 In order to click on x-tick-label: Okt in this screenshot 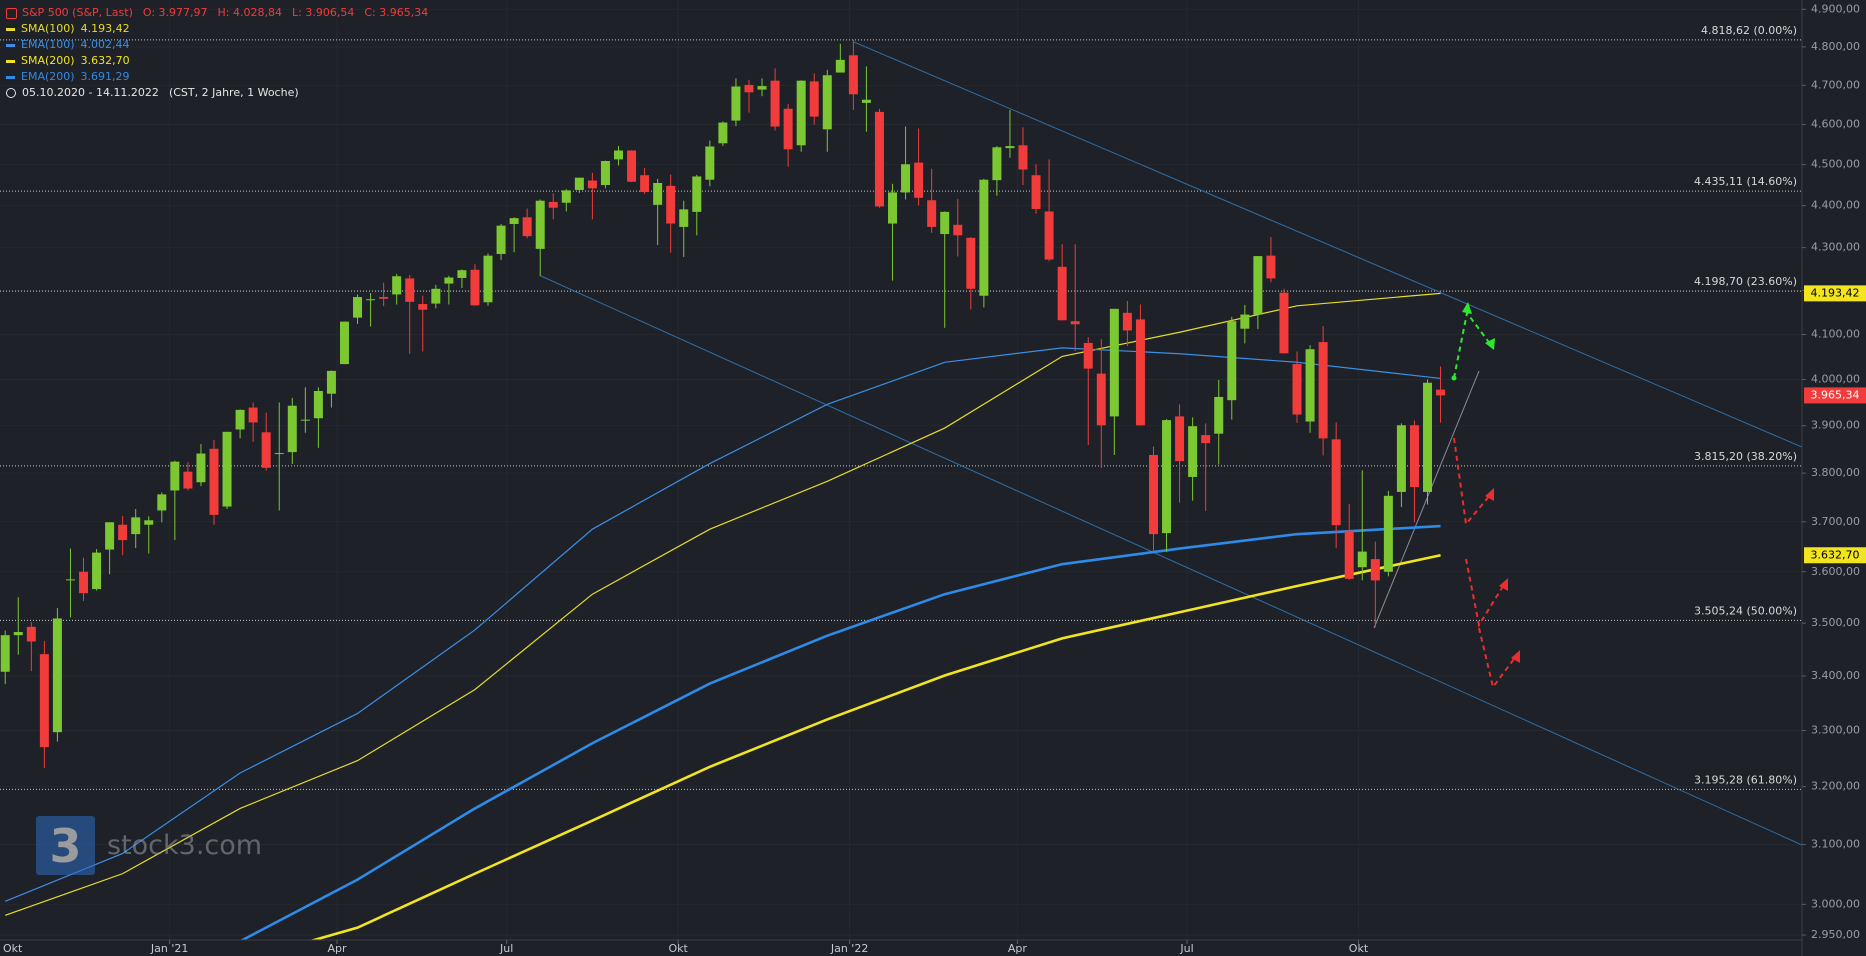, I will do `click(678, 948)`.